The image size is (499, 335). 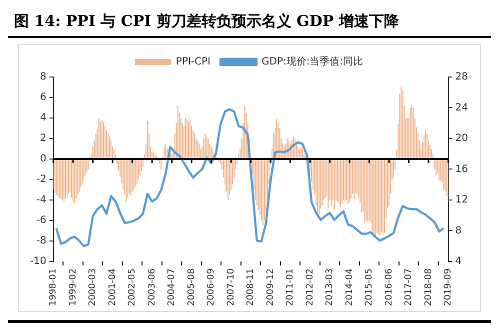 I want to click on chart-title: 图 14: PPI 与 CPI 剪刀差转负预示名义 GDP 增速下降, so click(x=249, y=23).